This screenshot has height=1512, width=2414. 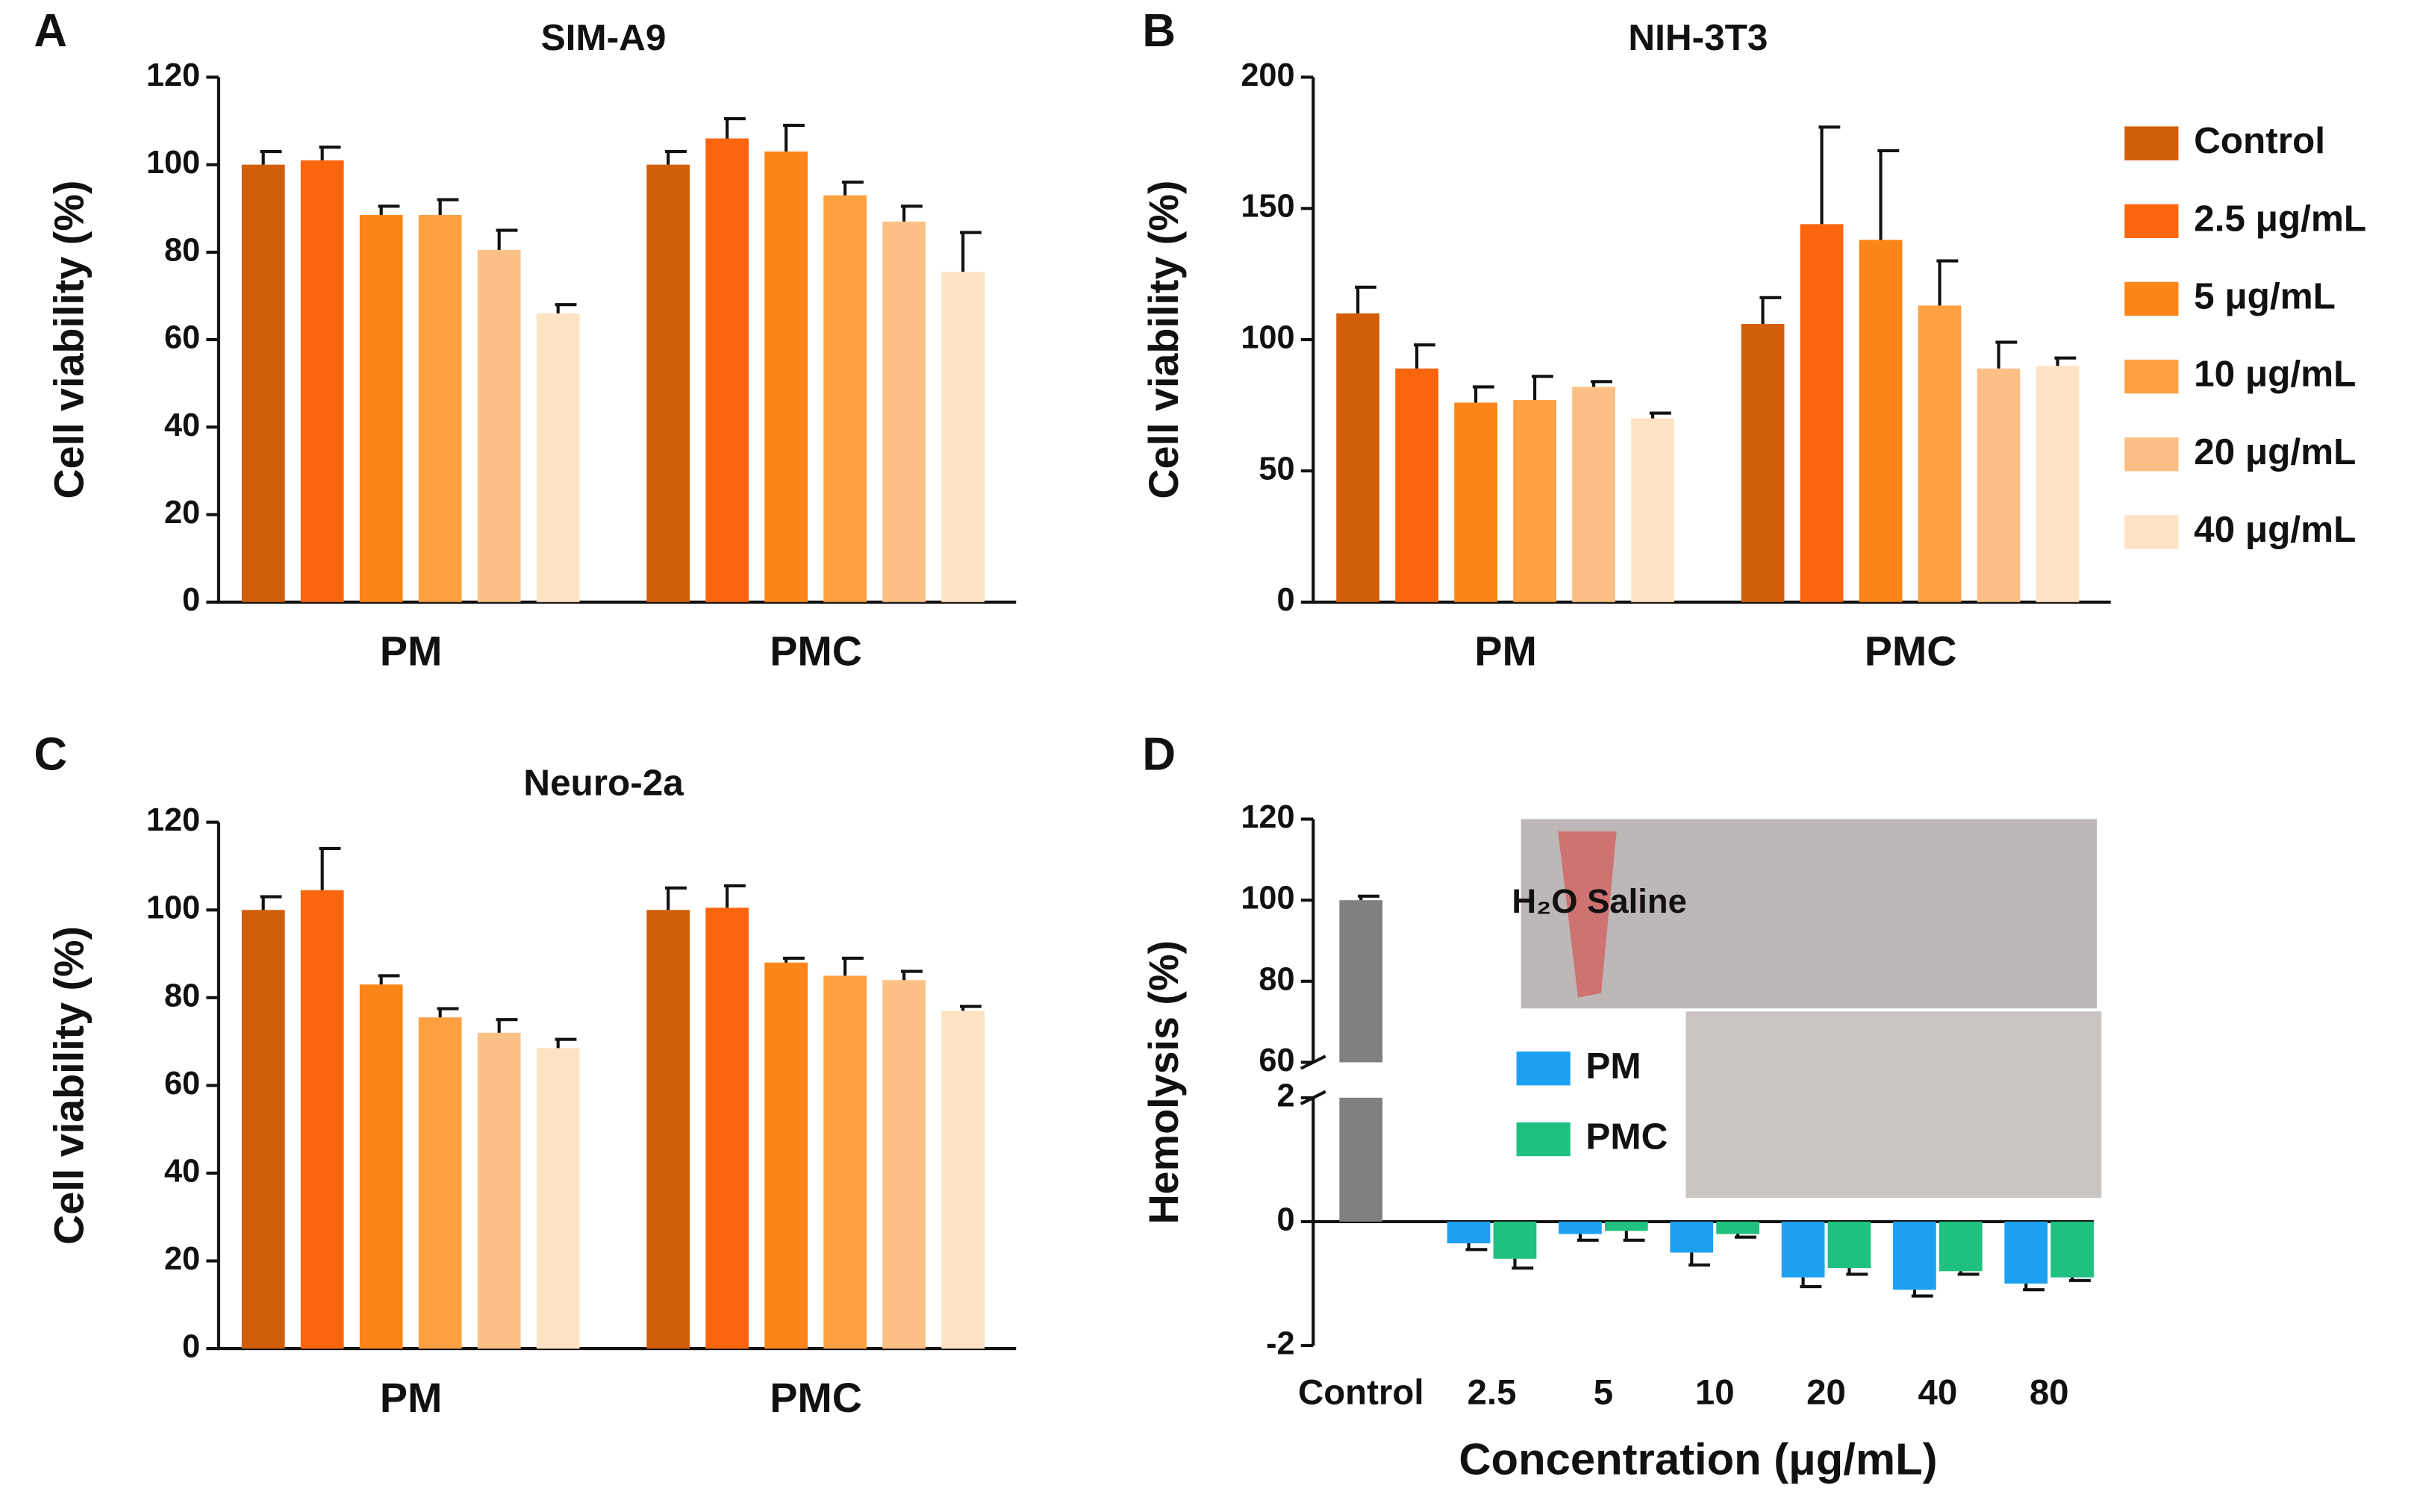 I want to click on x-tick-label: 10, so click(x=1715, y=1392).